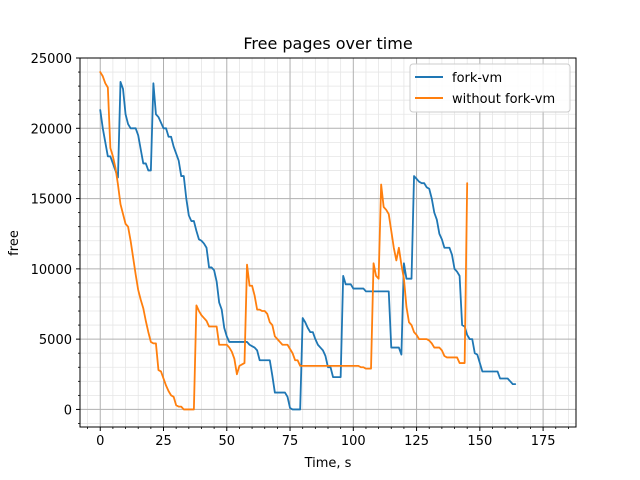  What do you see at coordinates (51, 59) in the screenshot?
I see `y-tick-label: 25000` at bounding box center [51, 59].